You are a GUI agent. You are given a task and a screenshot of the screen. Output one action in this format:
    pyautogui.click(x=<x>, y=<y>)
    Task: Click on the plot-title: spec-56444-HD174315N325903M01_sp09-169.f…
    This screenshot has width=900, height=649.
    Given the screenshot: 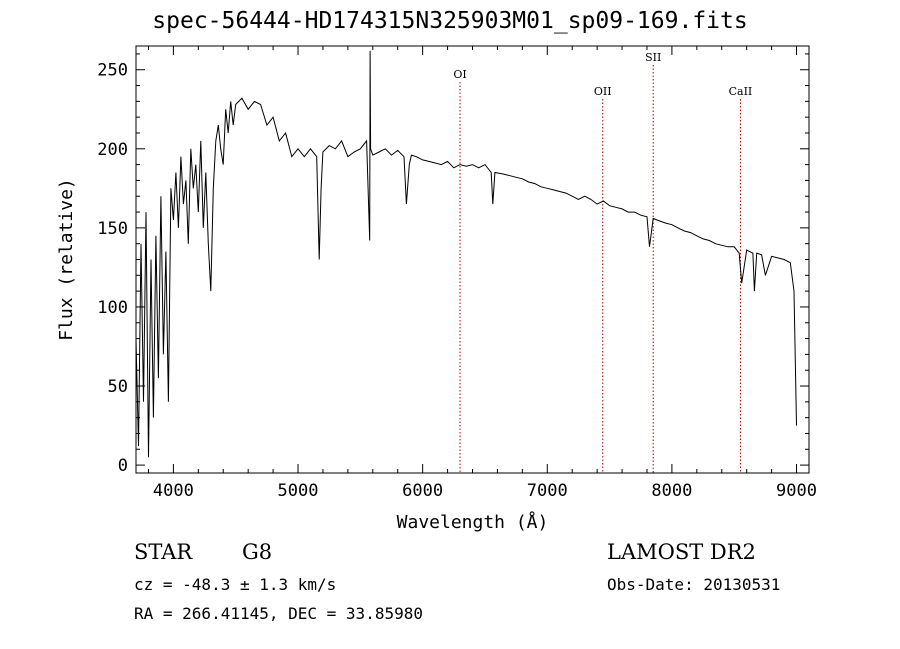 What is the action you would take?
    pyautogui.click(x=450, y=21)
    